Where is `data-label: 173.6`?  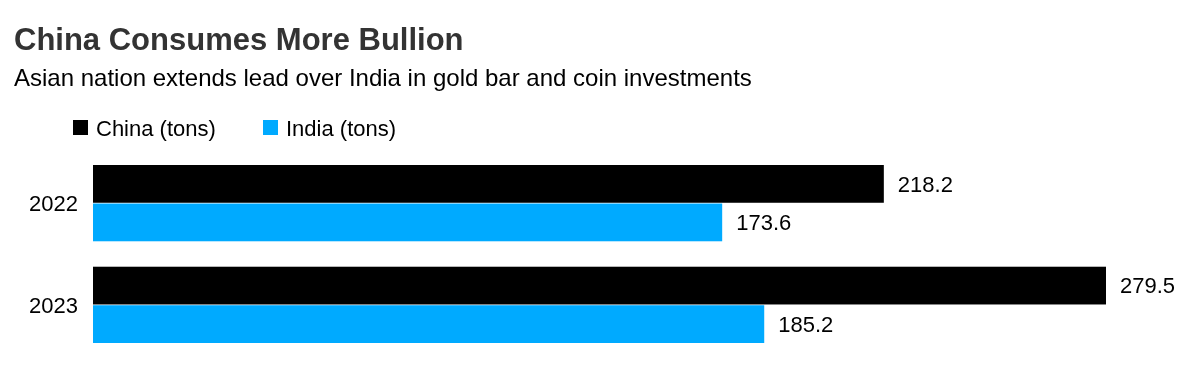
data-label: 173.6 is located at coordinates (764, 223).